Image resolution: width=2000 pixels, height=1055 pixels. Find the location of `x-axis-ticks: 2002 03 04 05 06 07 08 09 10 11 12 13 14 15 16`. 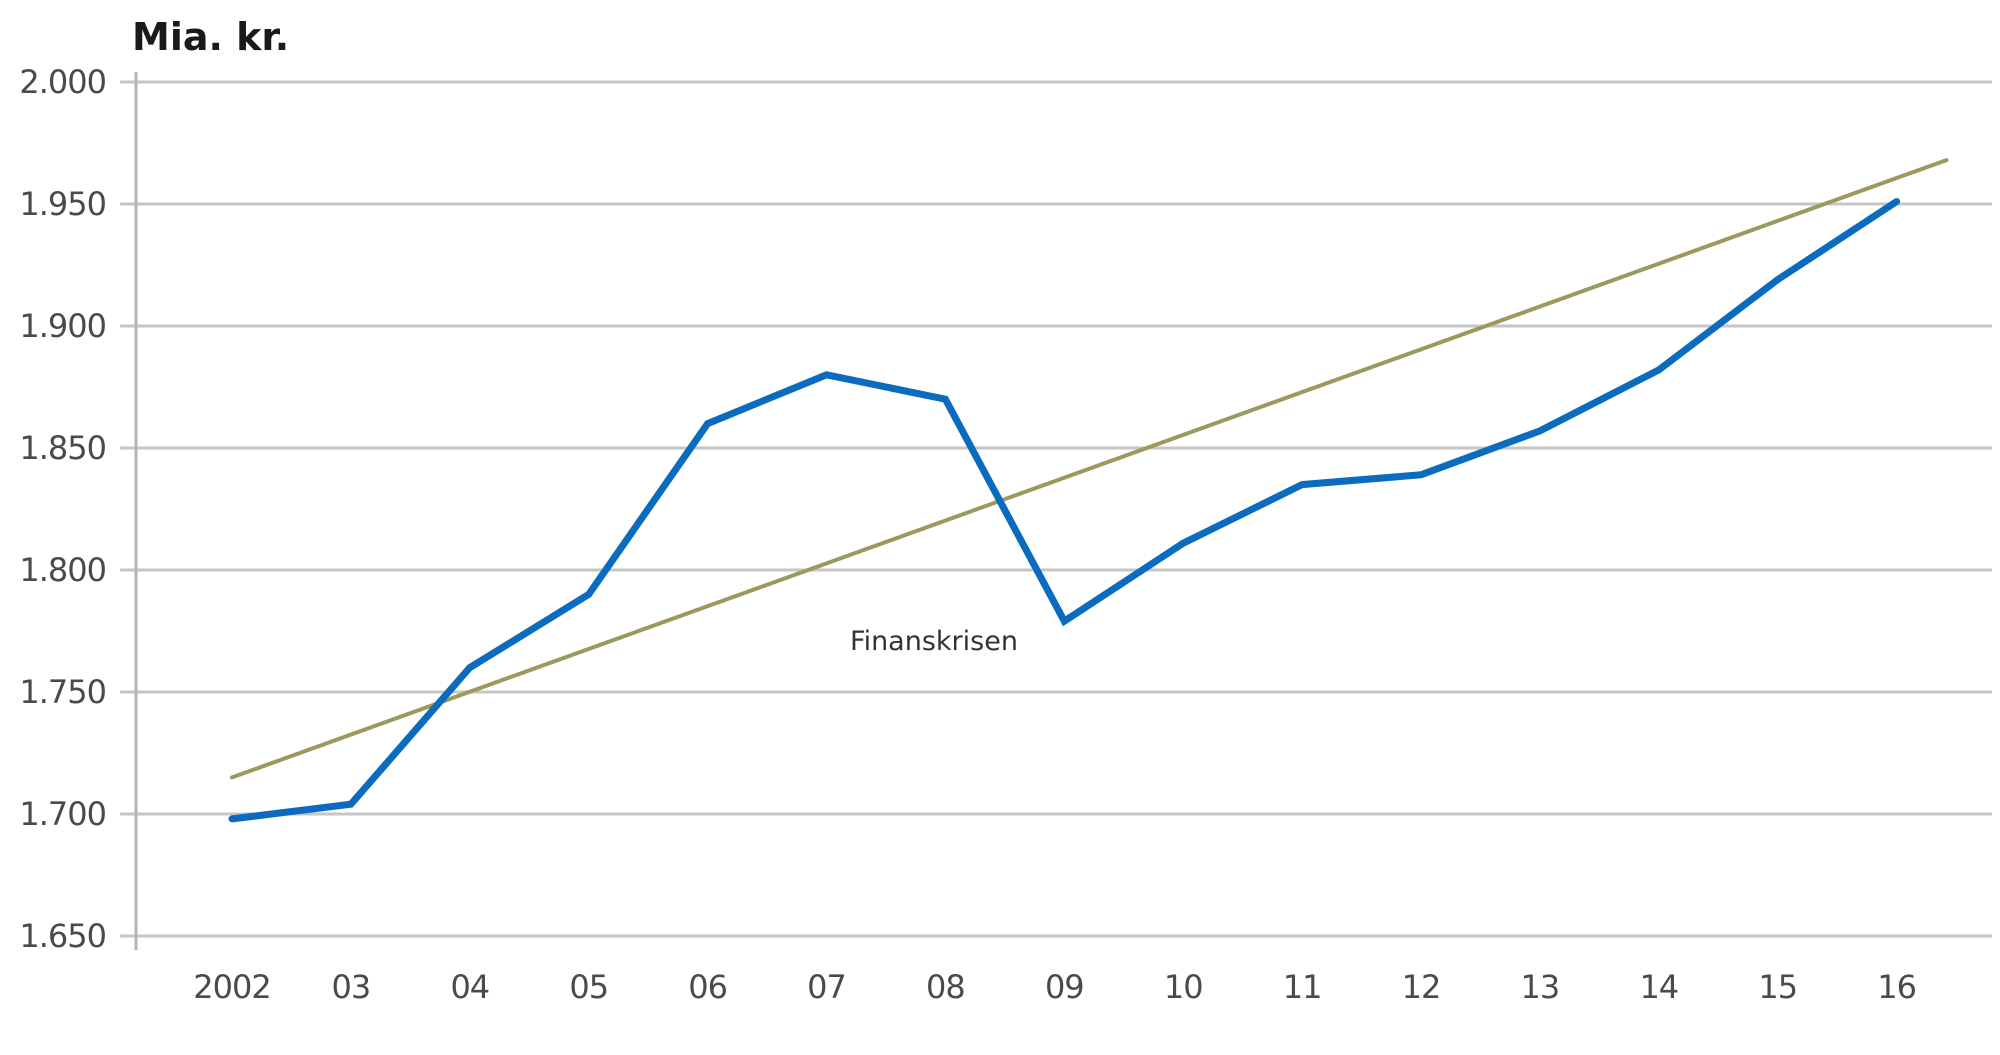

x-axis-ticks: 2002 03 04 05 06 07 08 09 10 11 12 13 14 15 16 is located at coordinates (1055, 987).